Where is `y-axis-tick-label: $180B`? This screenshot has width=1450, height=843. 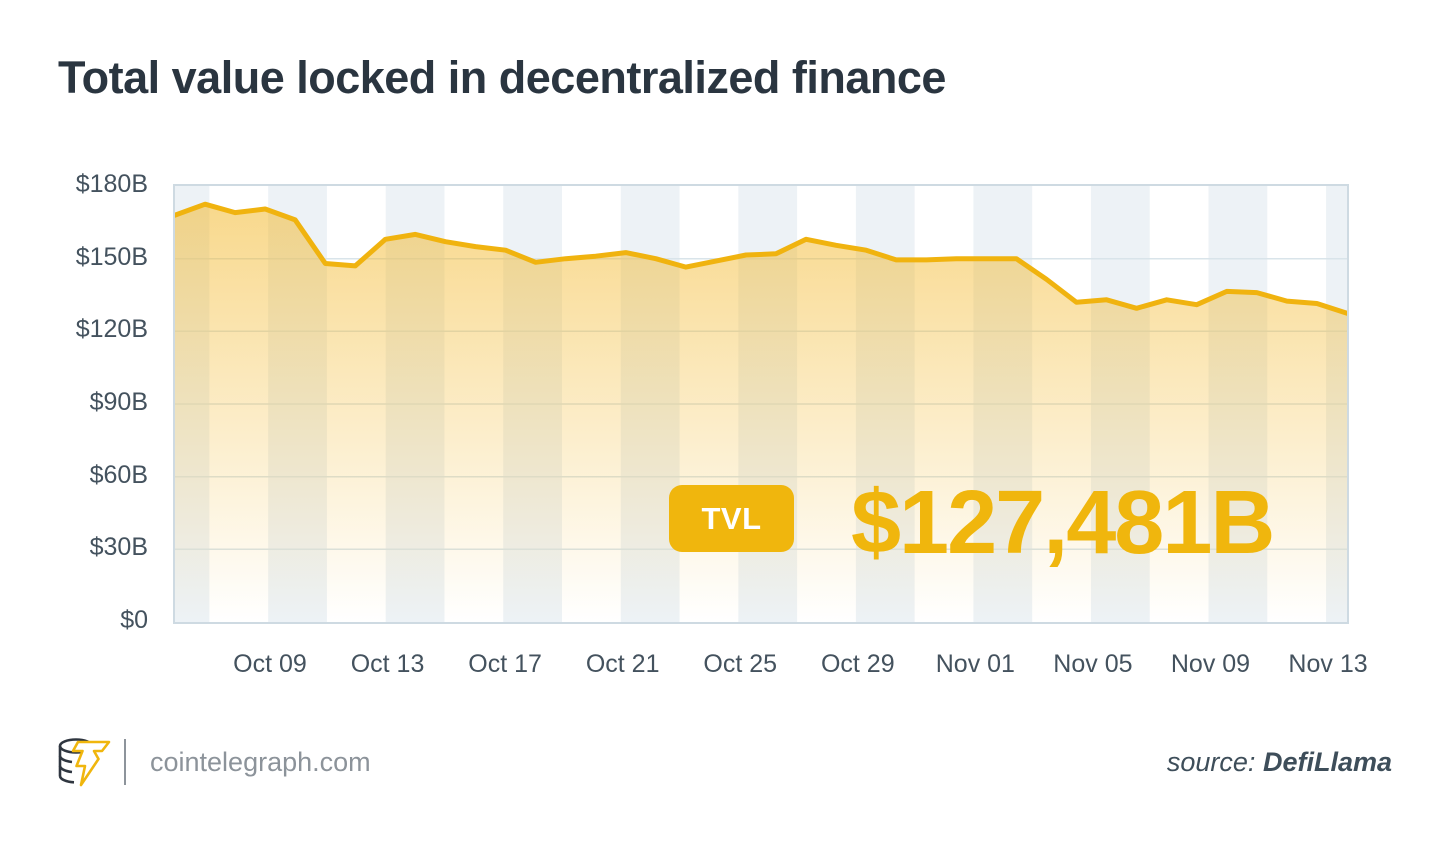
y-axis-tick-label: $180B is located at coordinates (111, 184).